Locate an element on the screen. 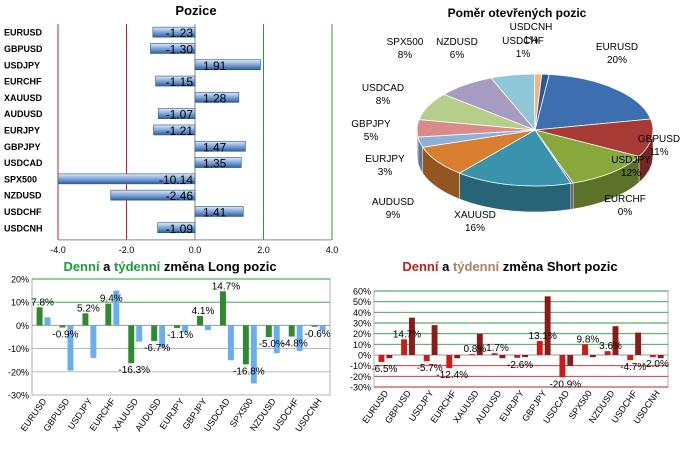 This screenshot has width=680, height=453. category-label: EURJPY is located at coordinates (22, 130).